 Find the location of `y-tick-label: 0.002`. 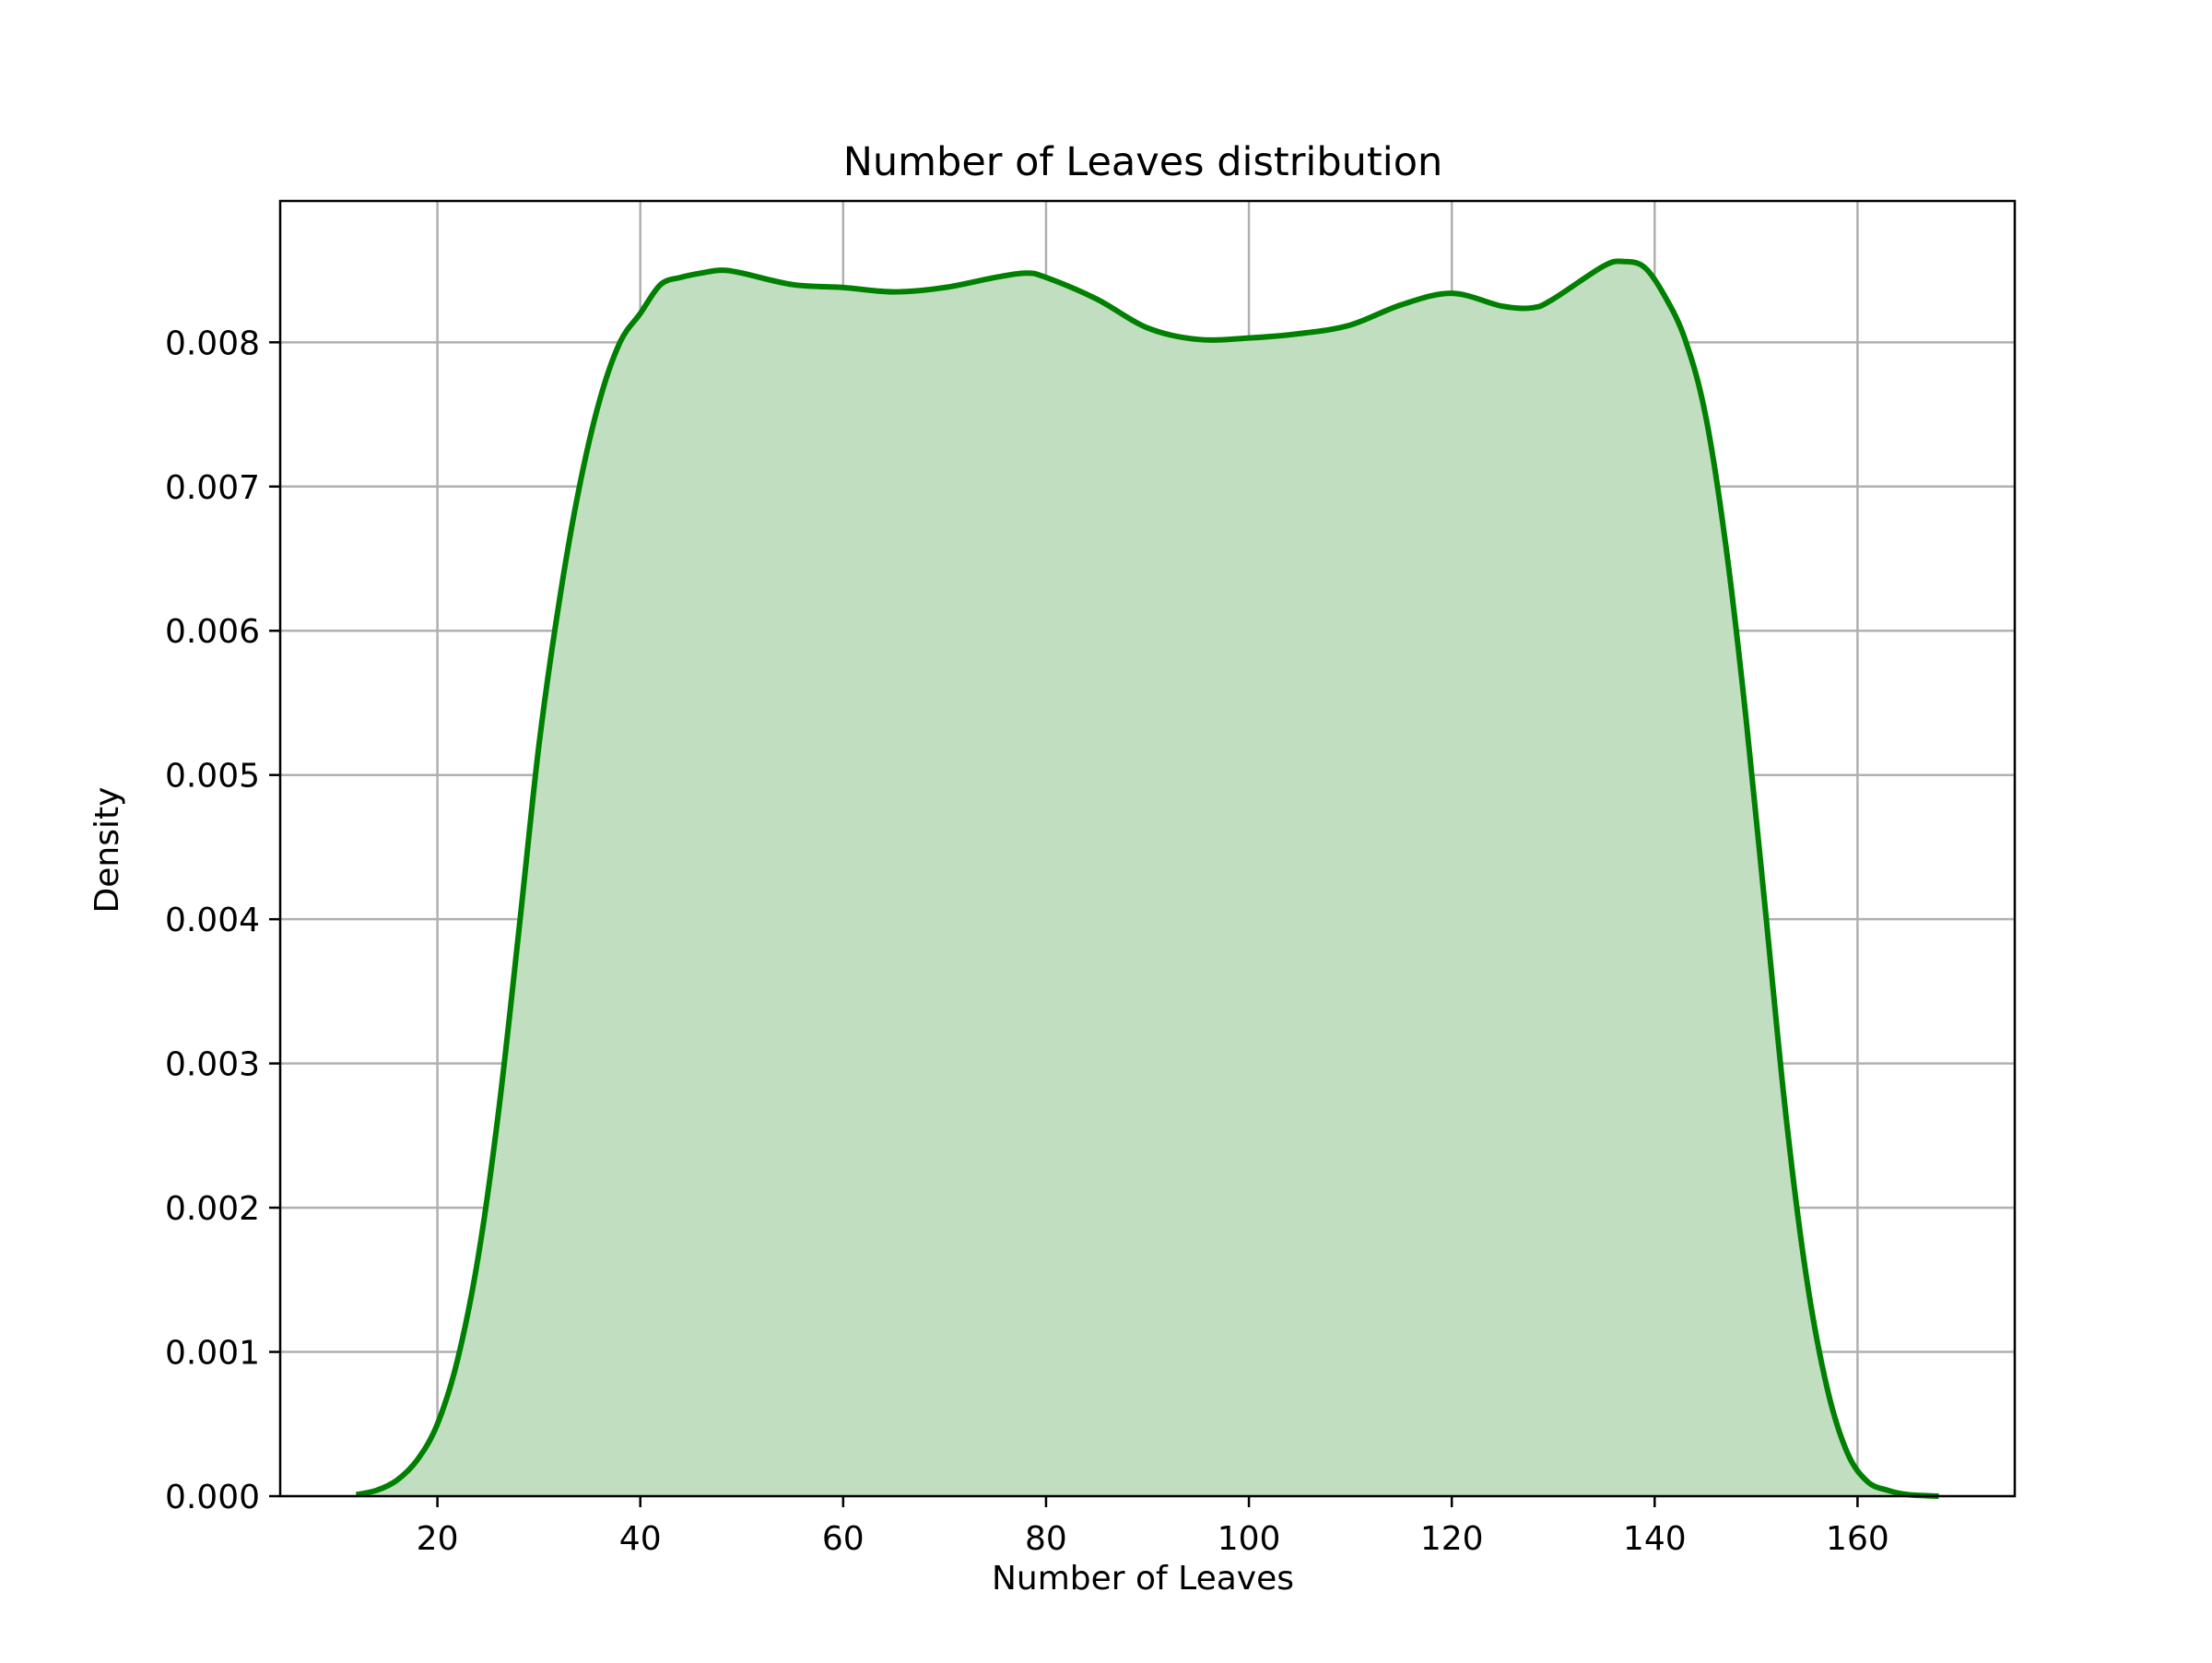

y-tick-label: 0.002 is located at coordinates (212, 1209).